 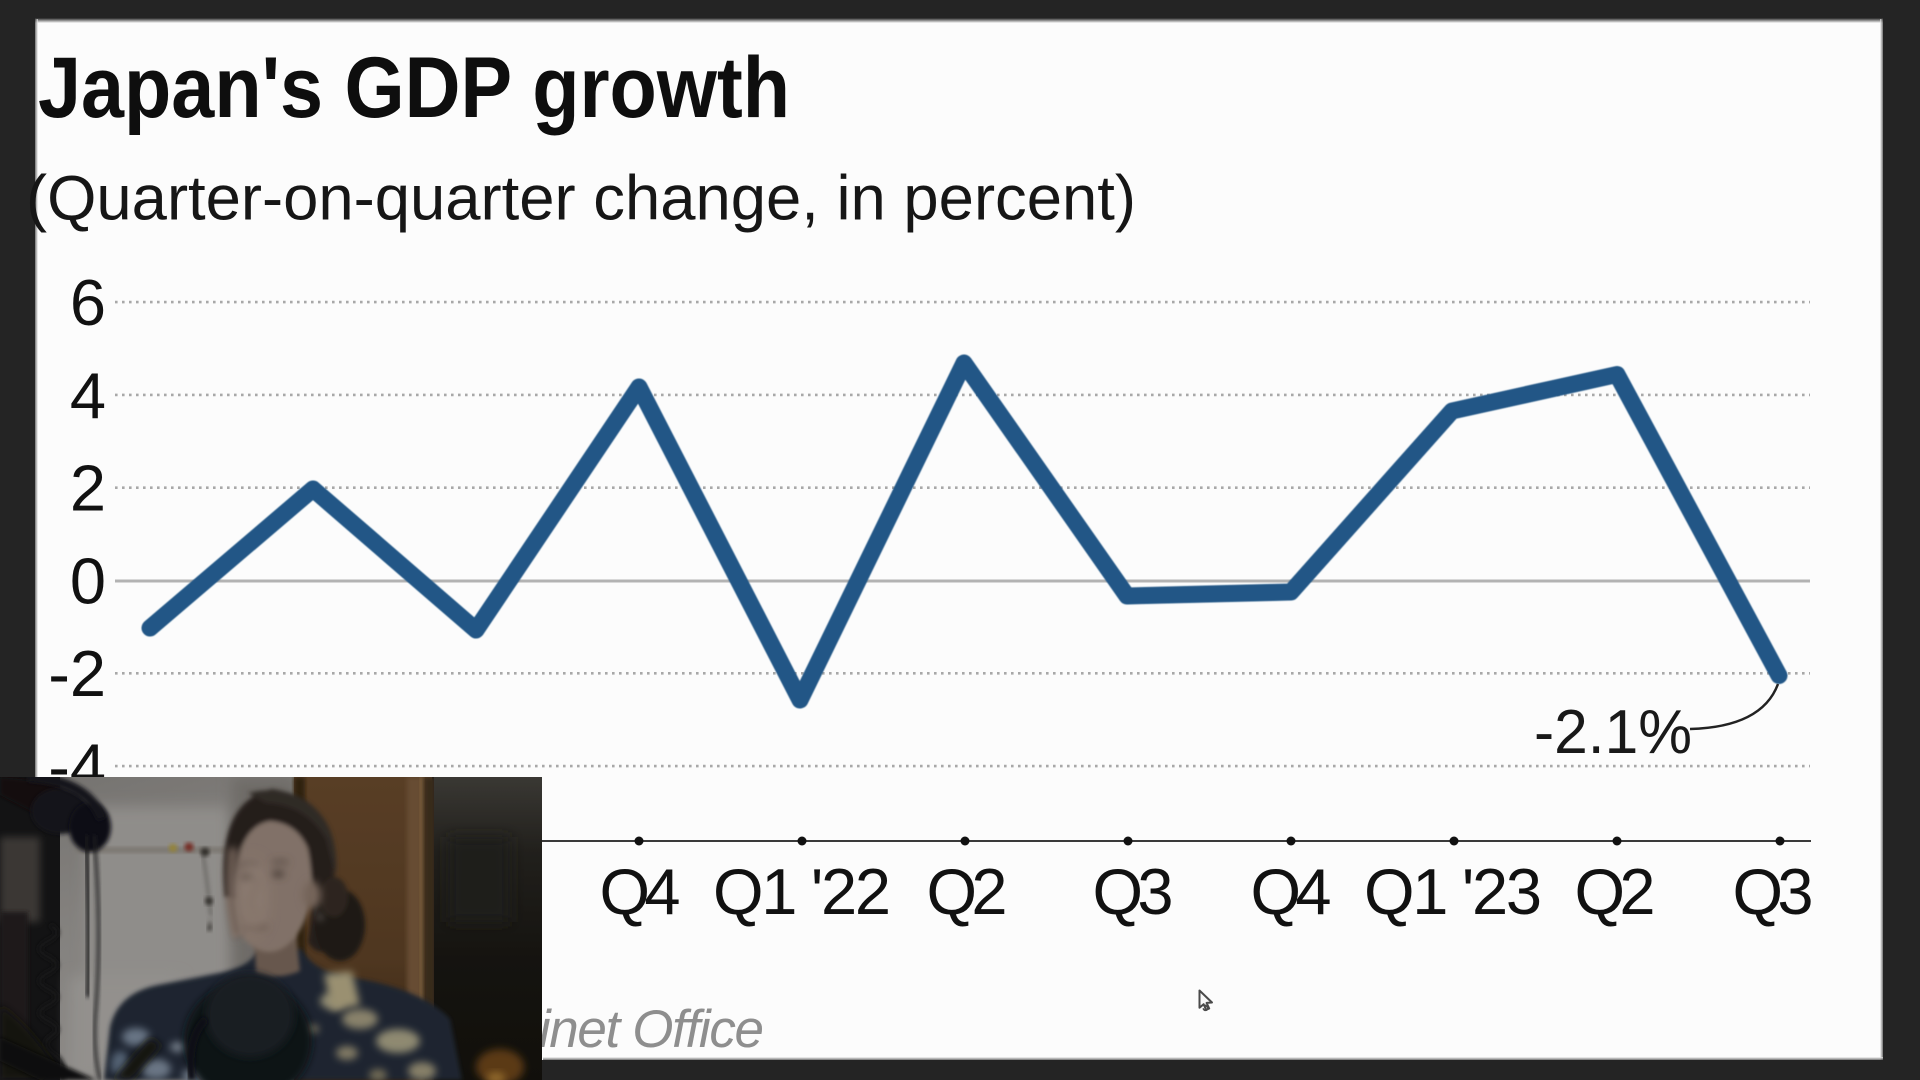 I want to click on svg-text: Q1 '23, so click(x=1453, y=891).